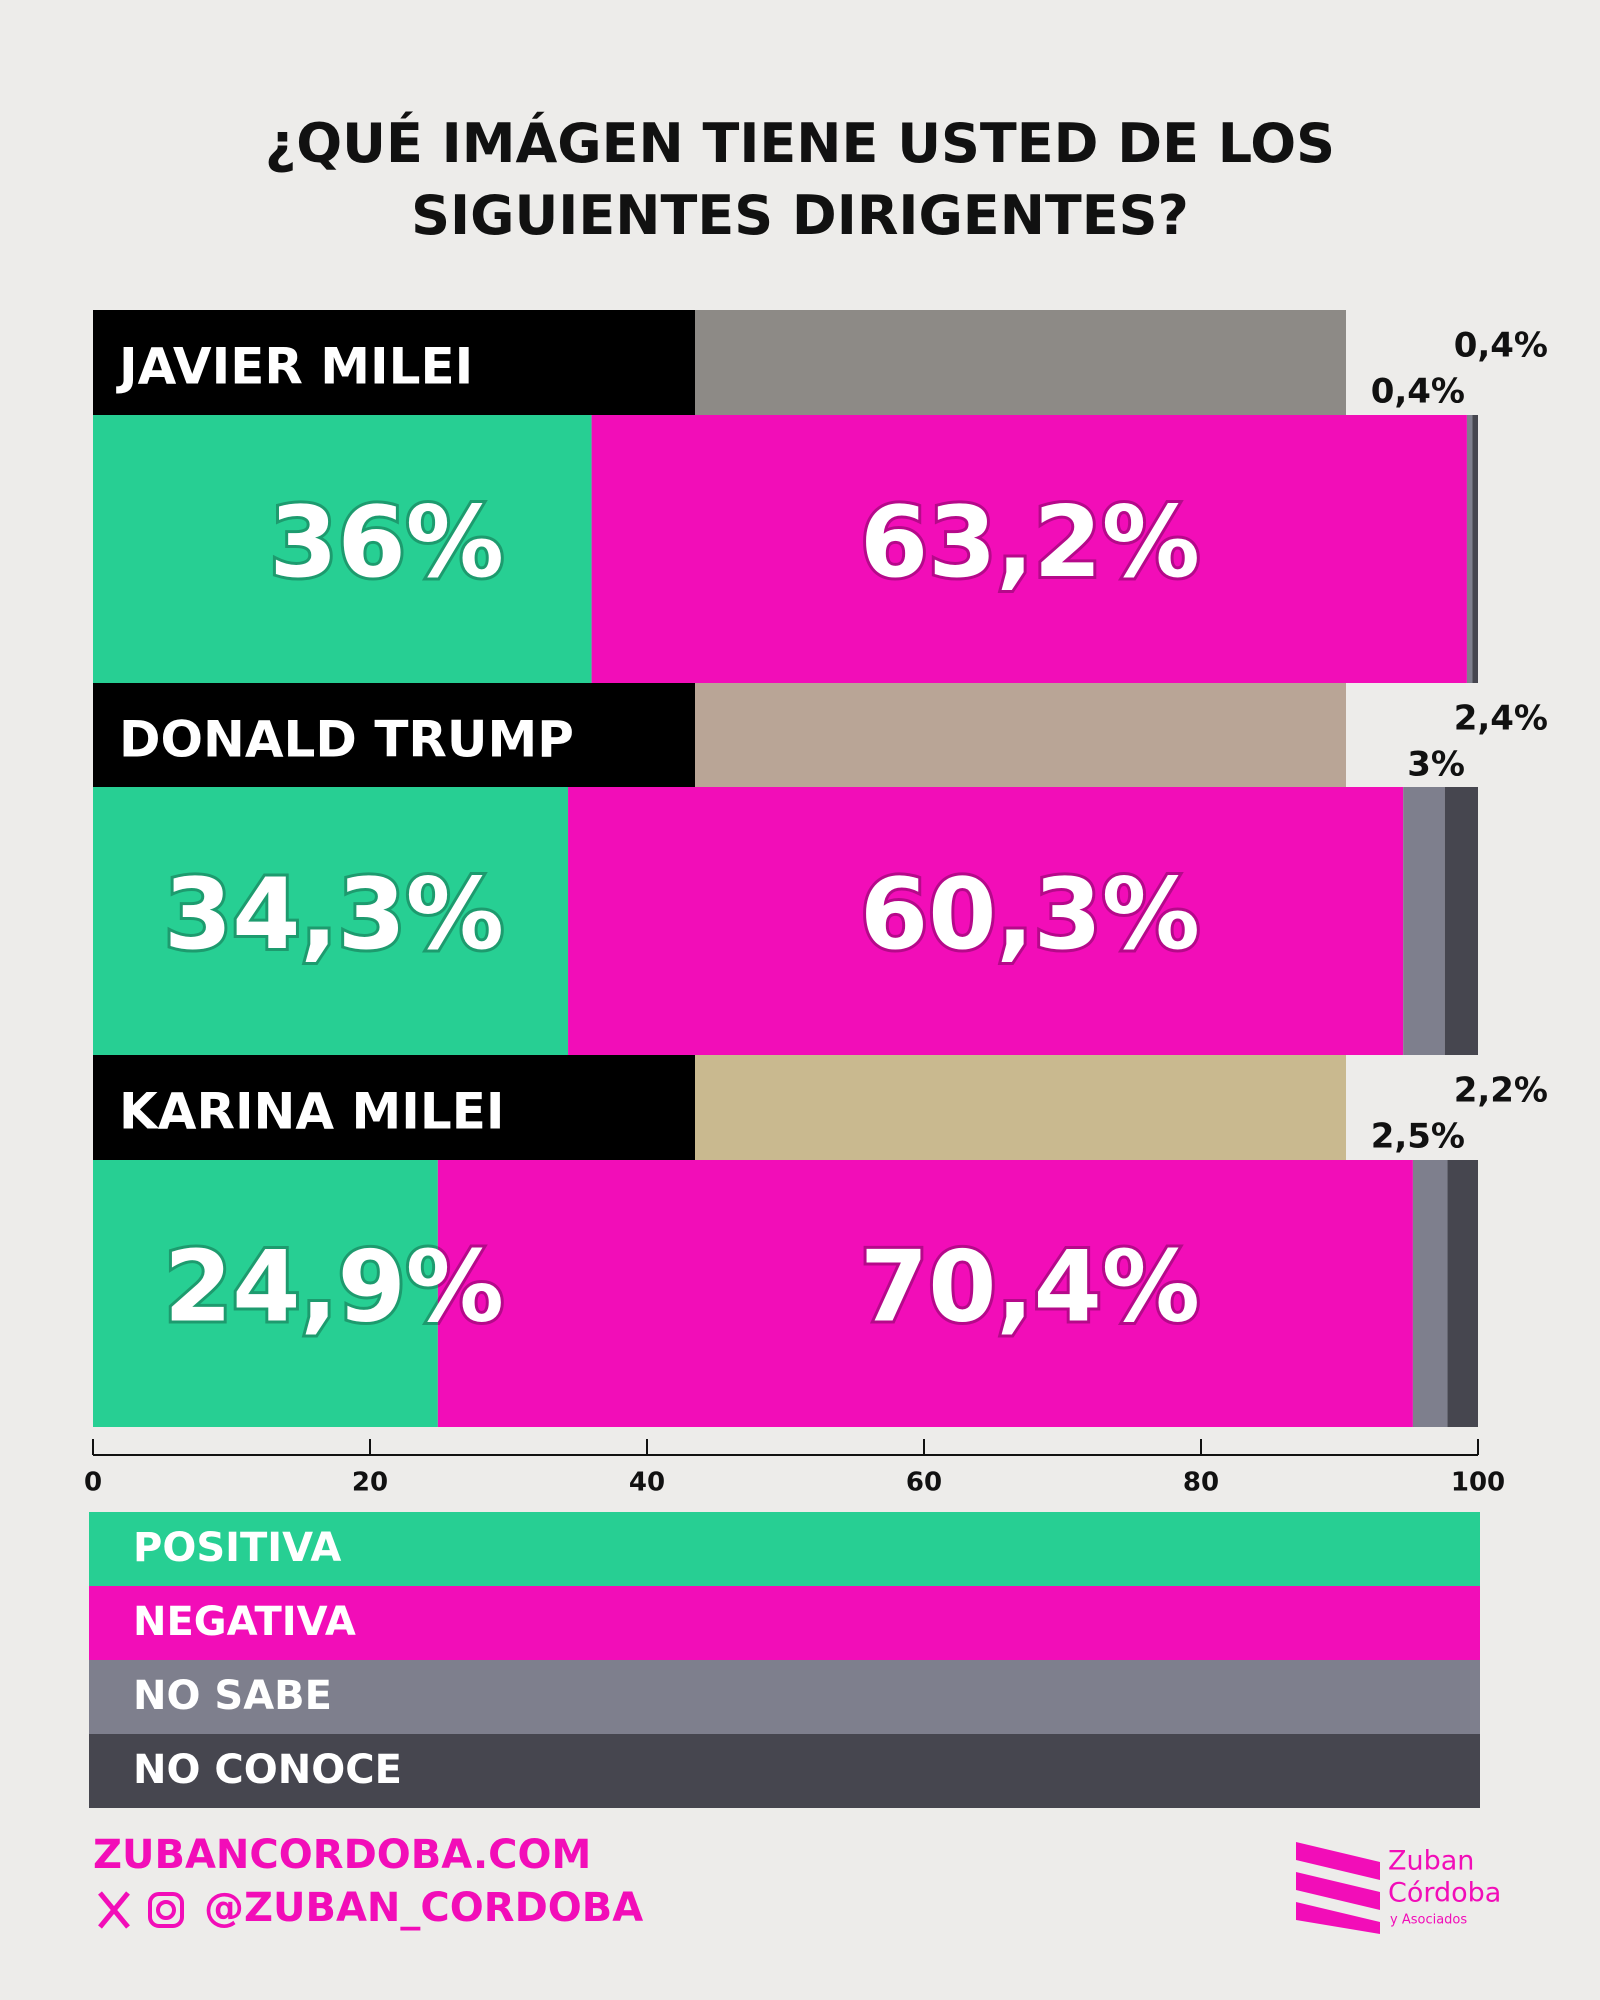 The image size is (1600, 2000). What do you see at coordinates (370, 1483) in the screenshot?
I see `x-tick-label: 20` at bounding box center [370, 1483].